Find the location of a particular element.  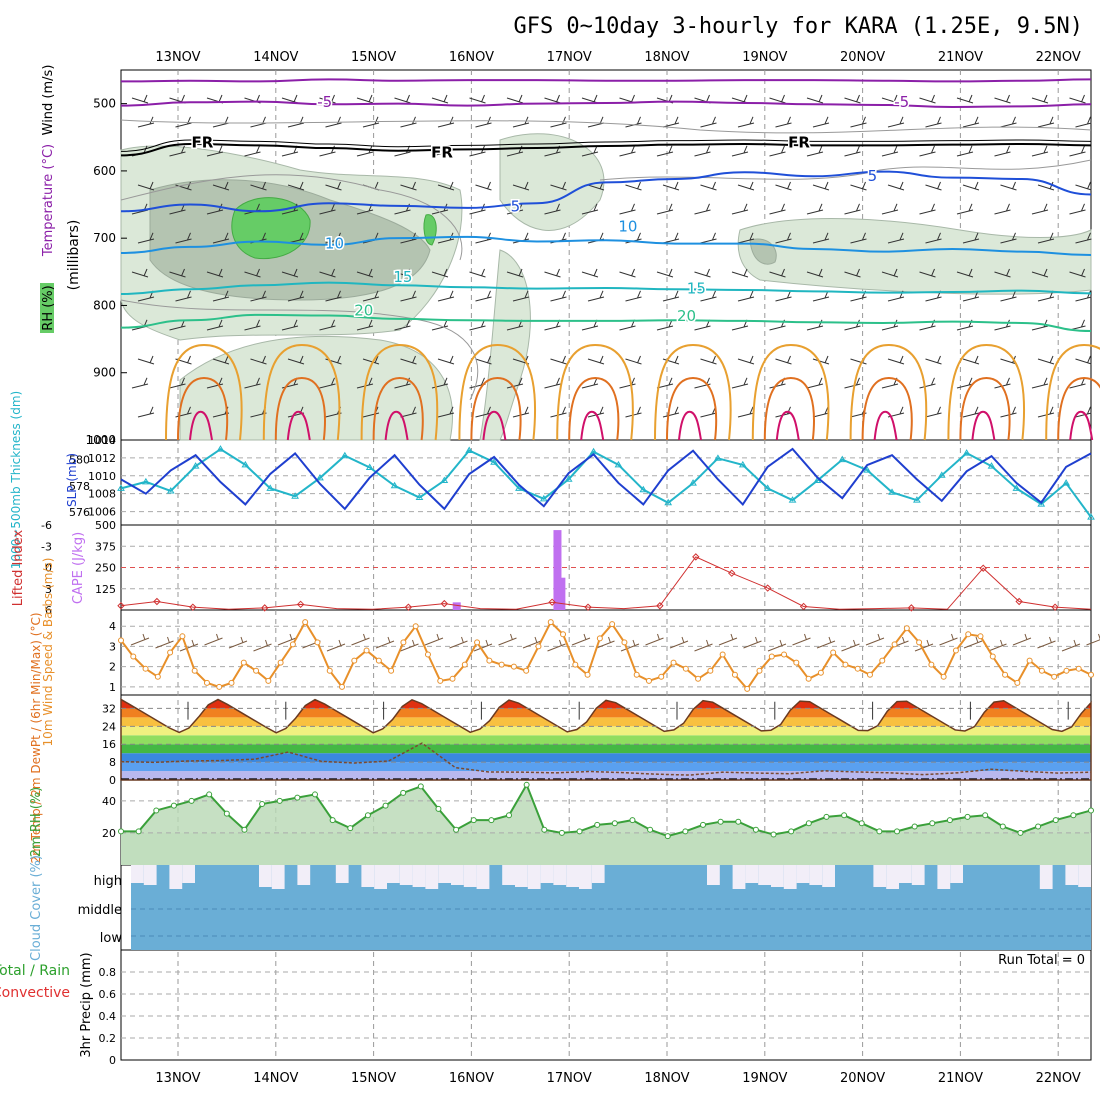

wind-tick-label: 1 is located at coordinates (112, 687).